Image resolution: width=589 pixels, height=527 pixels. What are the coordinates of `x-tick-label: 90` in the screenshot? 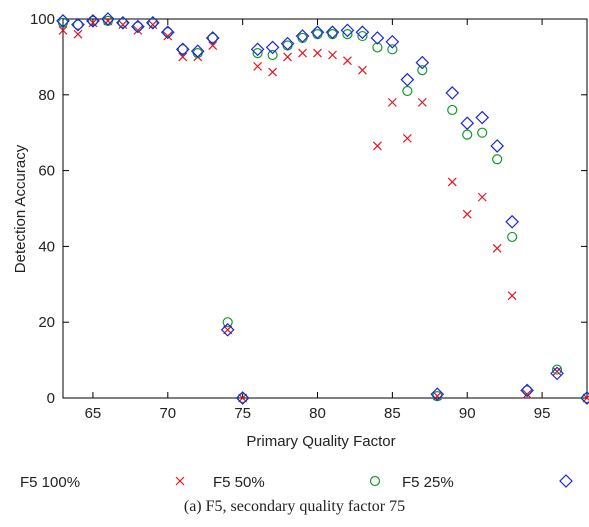 It's located at (467, 413).